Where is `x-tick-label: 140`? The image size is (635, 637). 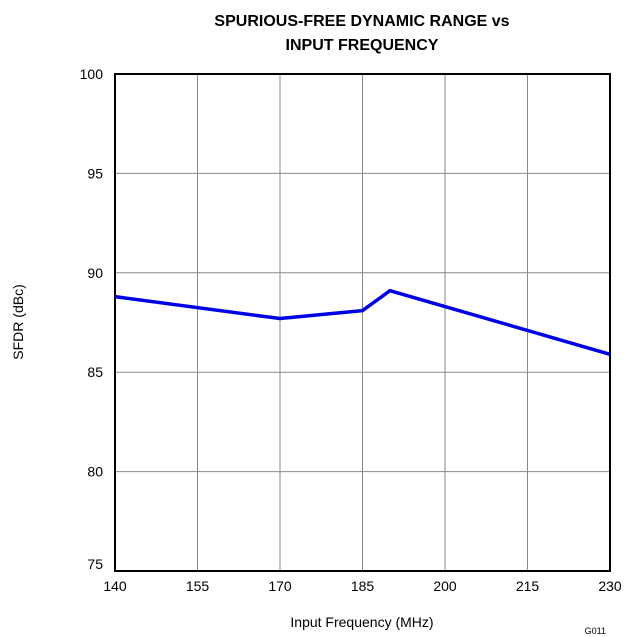
x-tick-label: 140 is located at coordinates (115, 586).